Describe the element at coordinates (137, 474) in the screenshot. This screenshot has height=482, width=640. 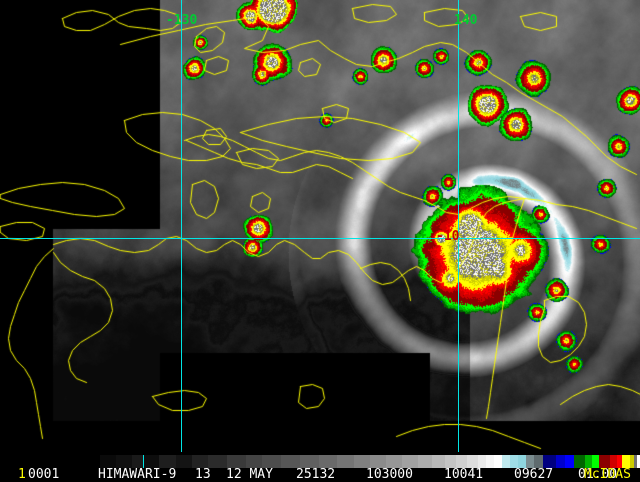
I see `caption-satellite: HIMAWARI-9` at that location.